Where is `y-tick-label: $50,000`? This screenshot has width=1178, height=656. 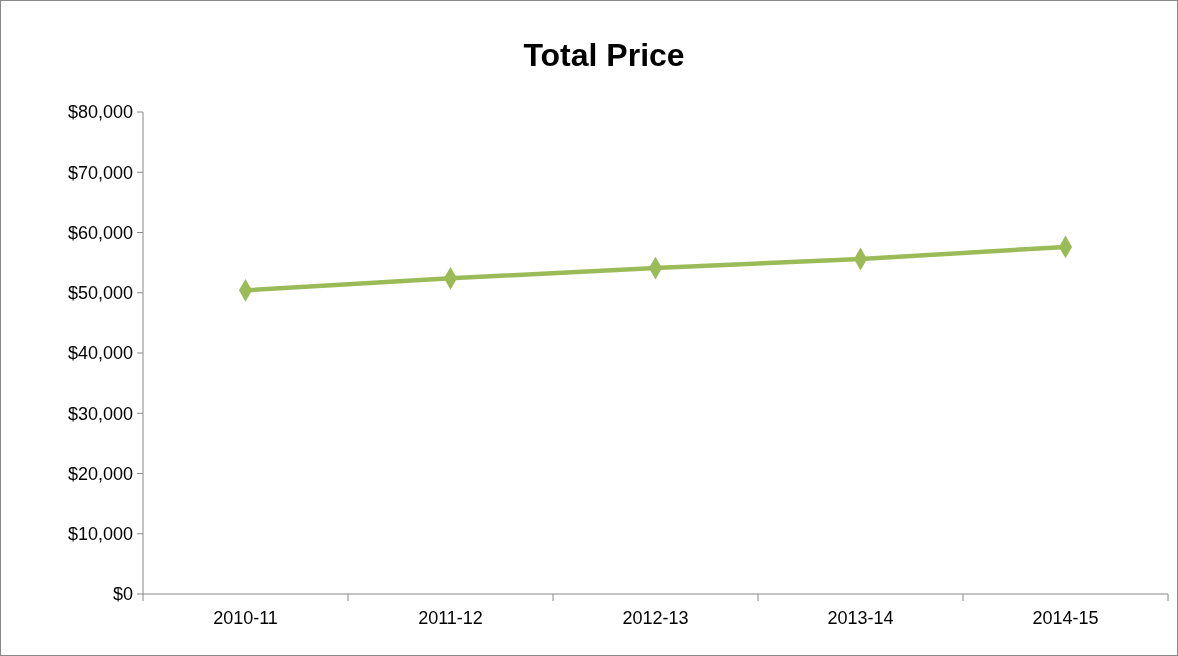 y-tick-label: $50,000 is located at coordinates (100, 293).